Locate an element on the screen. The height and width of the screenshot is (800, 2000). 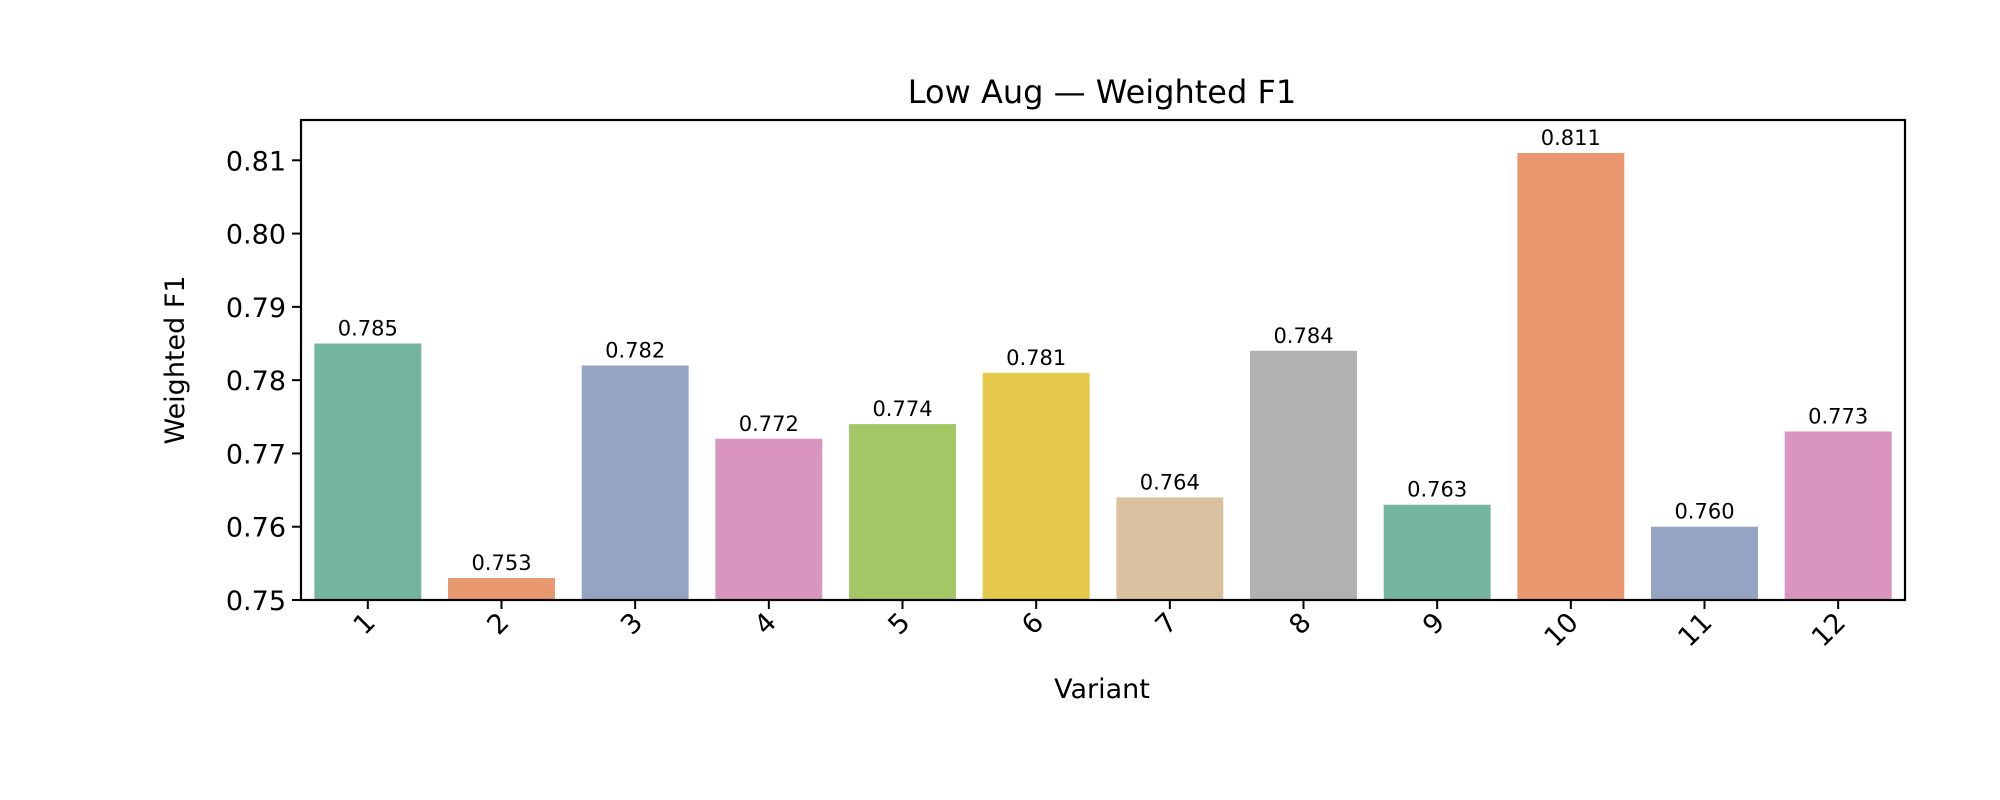
x-tick-label: 12 is located at coordinates (1829, 630).